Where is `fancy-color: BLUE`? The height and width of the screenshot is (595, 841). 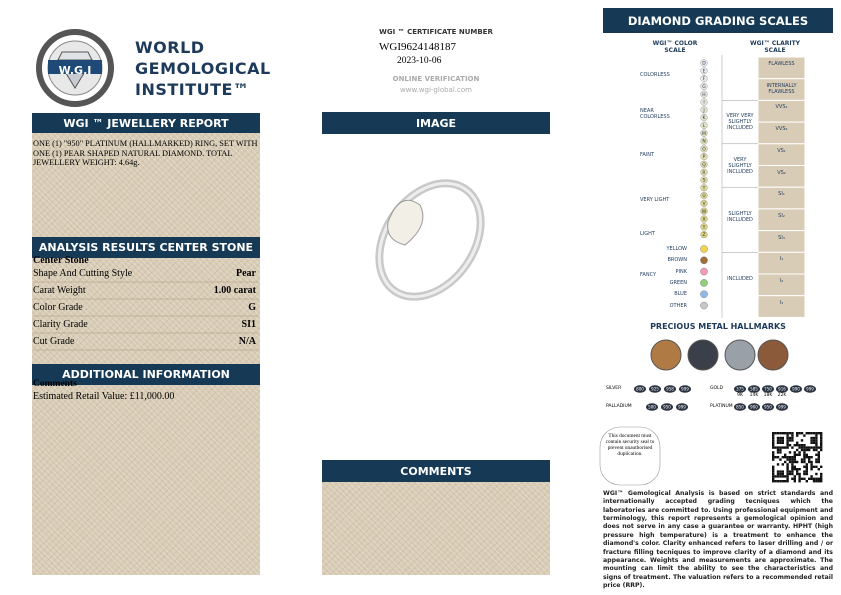 fancy-color: BLUE is located at coordinates (680, 294).